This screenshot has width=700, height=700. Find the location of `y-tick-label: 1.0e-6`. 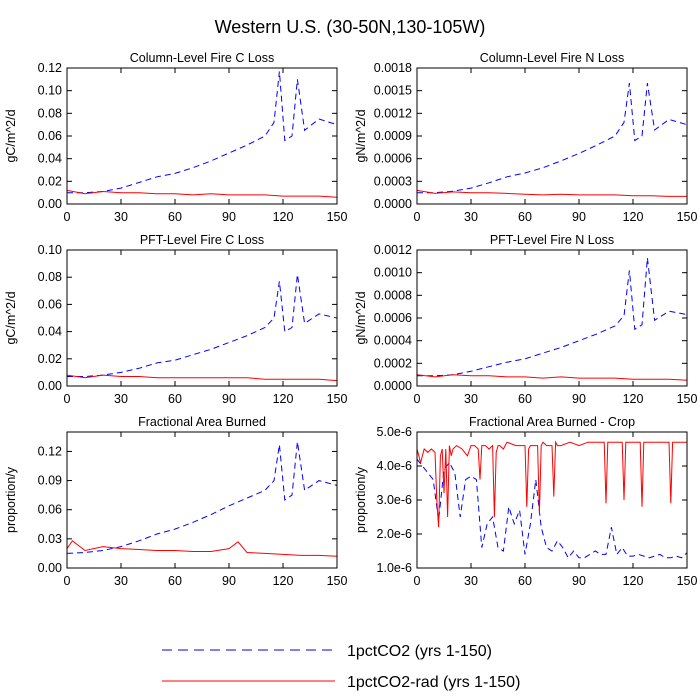

y-tick-label: 1.0e-6 is located at coordinates (394, 568).